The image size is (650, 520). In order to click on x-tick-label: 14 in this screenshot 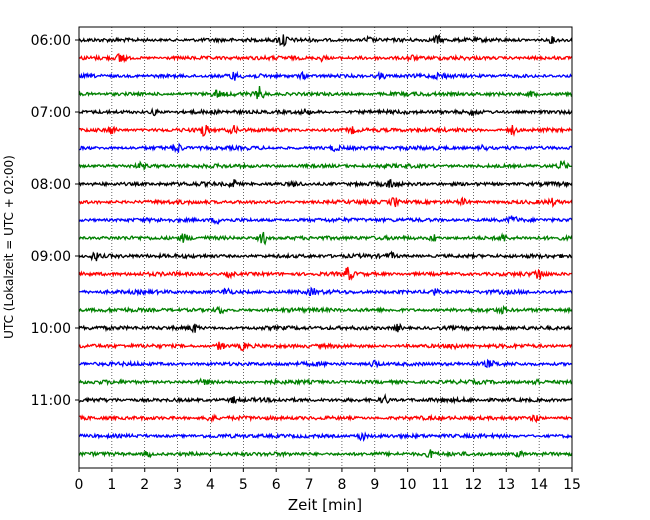, I will do `click(539, 485)`.